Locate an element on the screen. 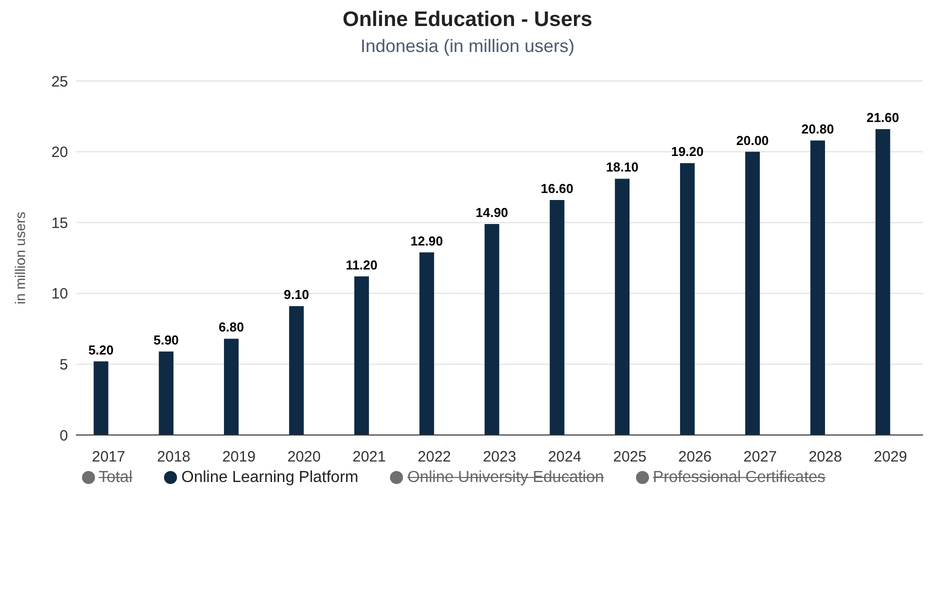 Image resolution: width=935 pixels, height=590 pixels. legend-label: Total is located at coordinates (115, 477).